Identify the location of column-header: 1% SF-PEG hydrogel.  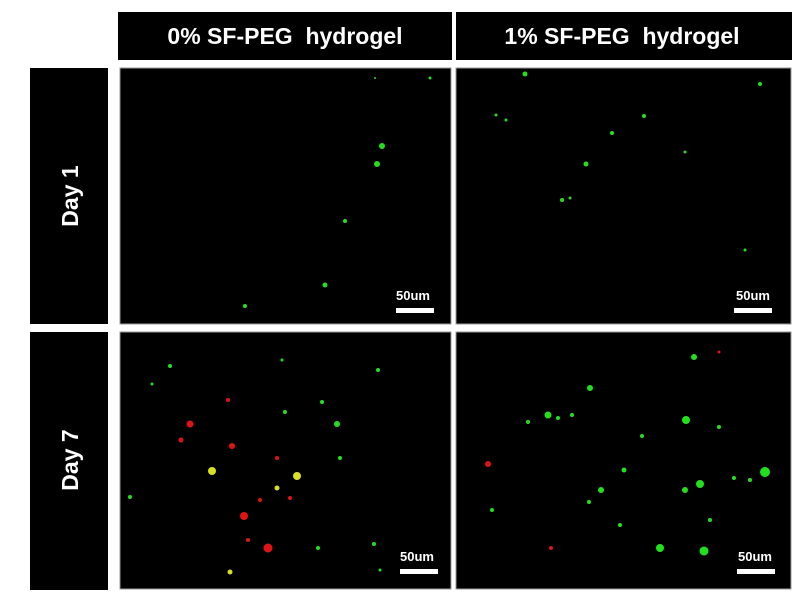
(621, 36).